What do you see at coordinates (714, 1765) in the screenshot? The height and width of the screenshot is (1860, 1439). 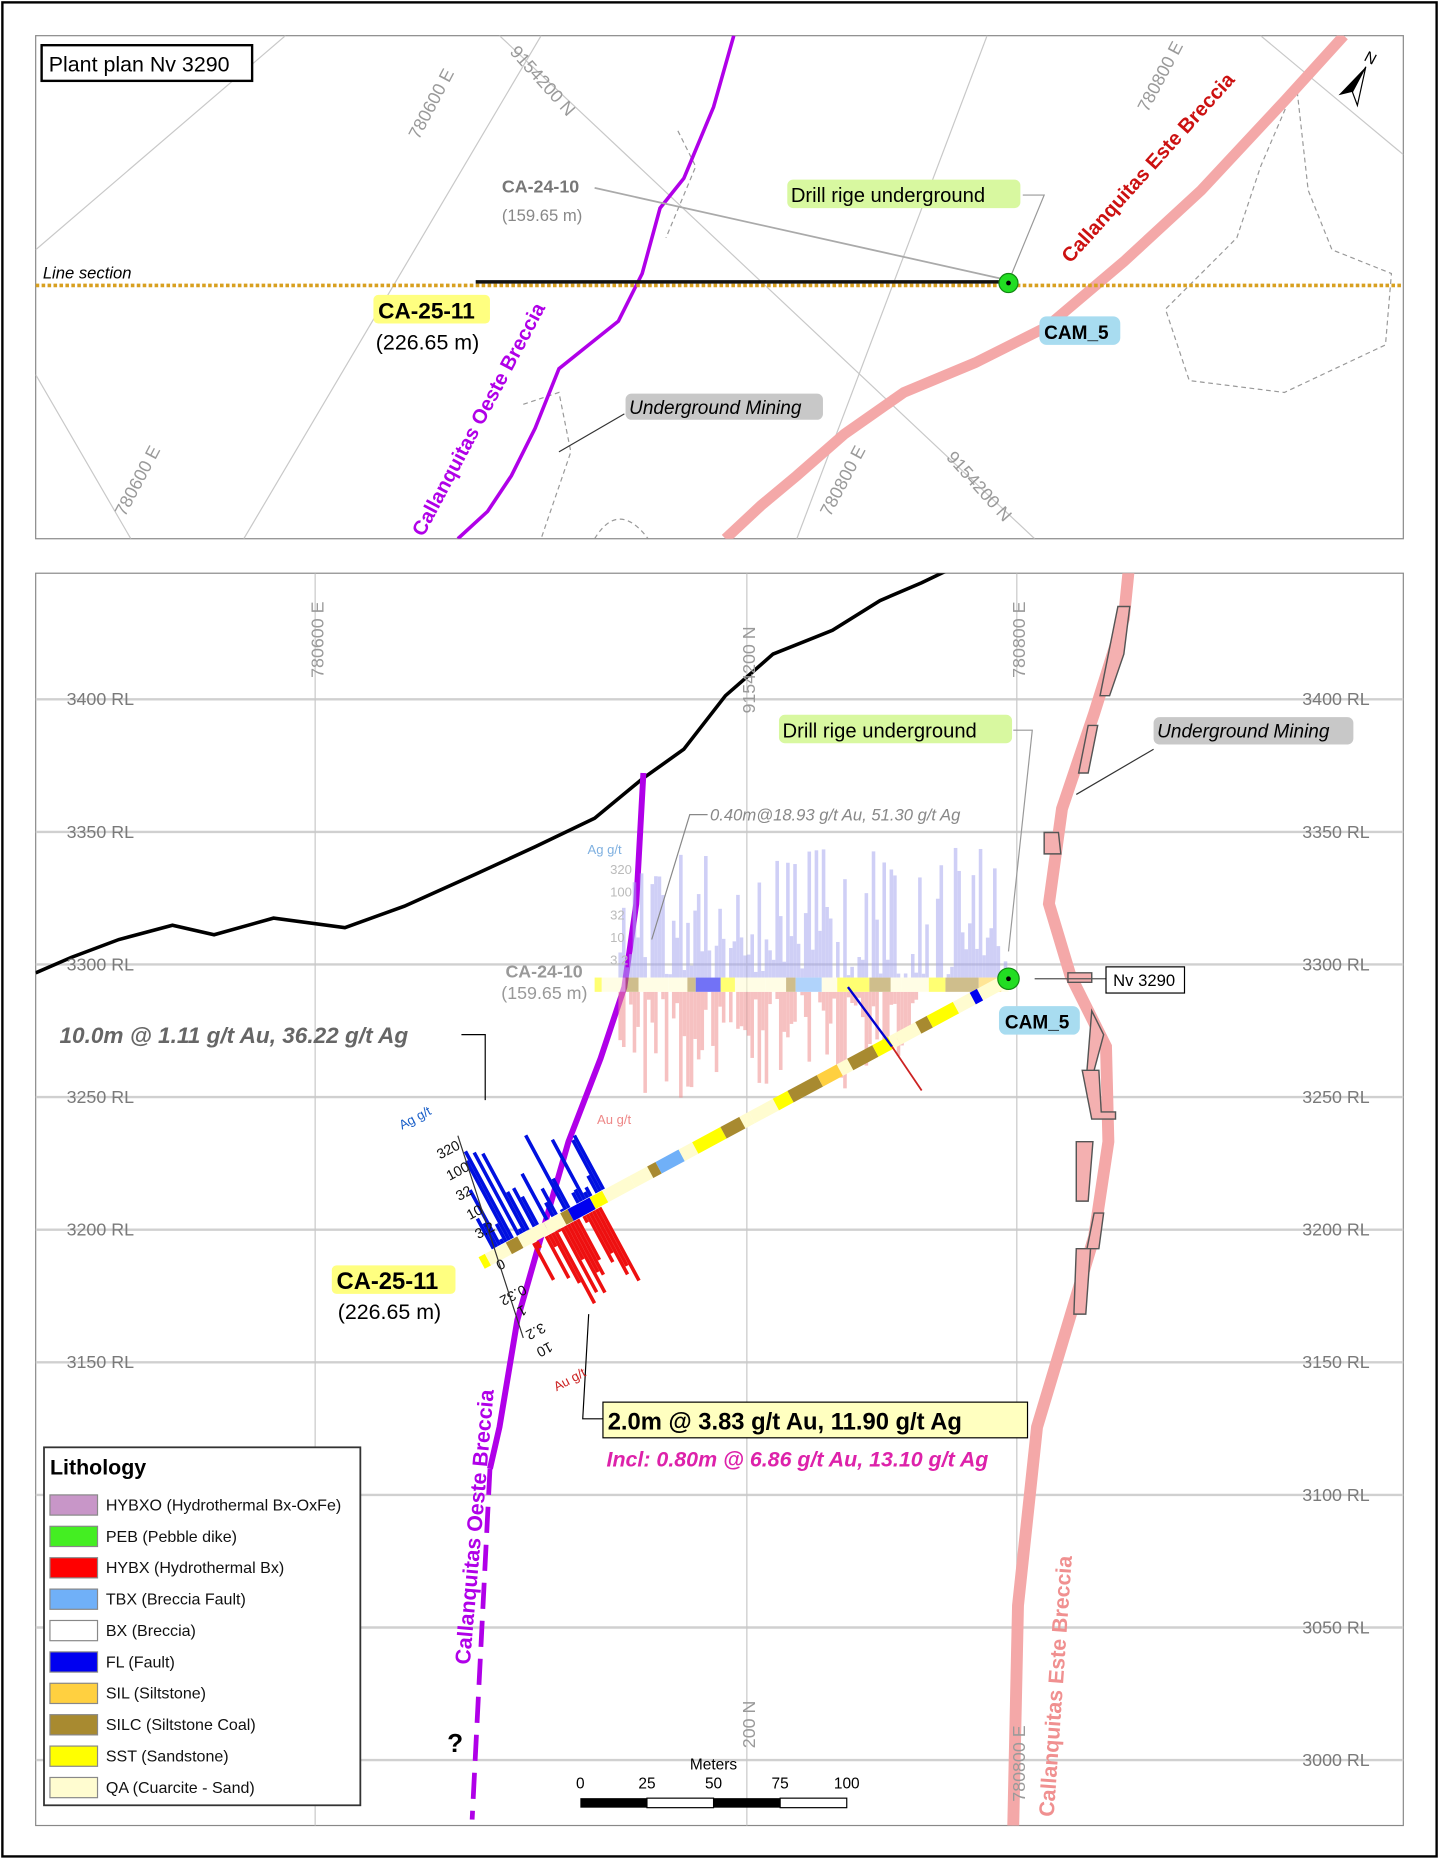 I see `scale-title: Meters` at bounding box center [714, 1765].